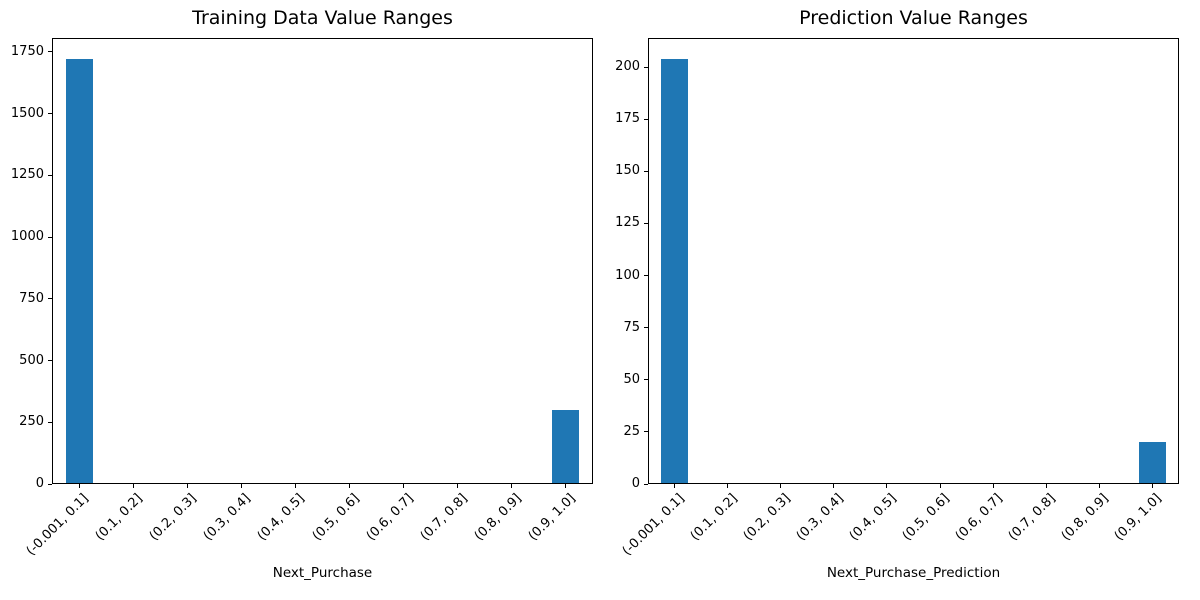  I want to click on y-tick-label: 25, so click(631, 431).